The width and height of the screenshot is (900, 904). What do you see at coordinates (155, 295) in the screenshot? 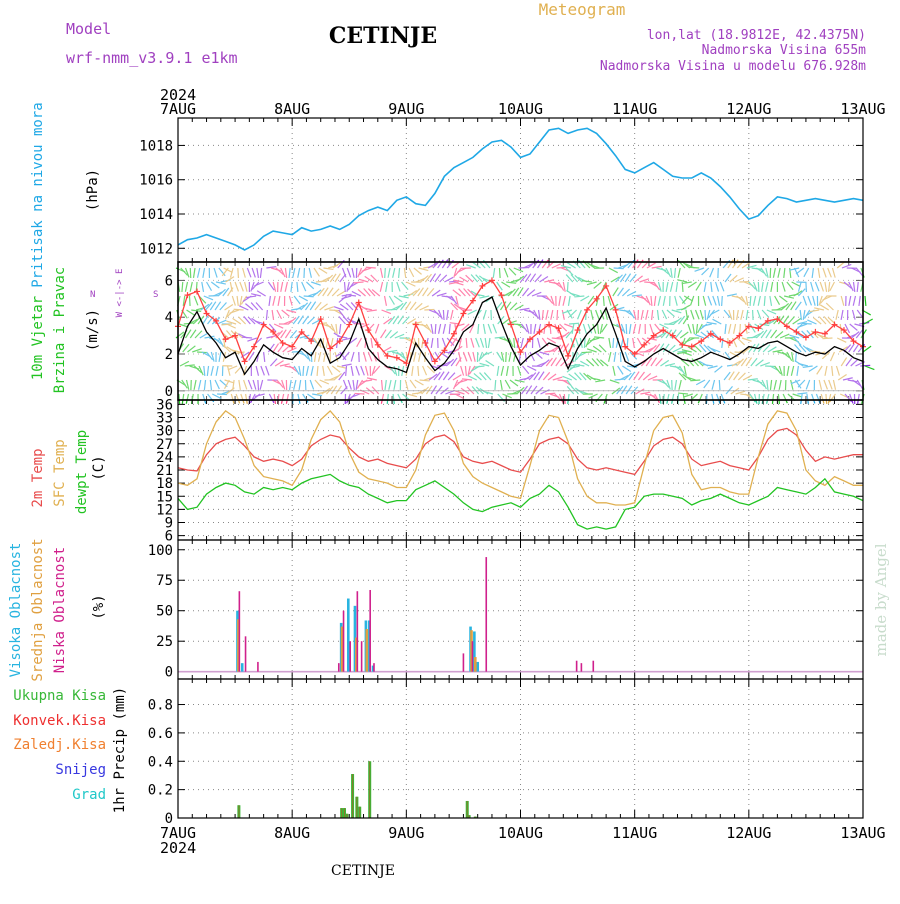
I see `wind-compass-s: S` at bounding box center [155, 295].